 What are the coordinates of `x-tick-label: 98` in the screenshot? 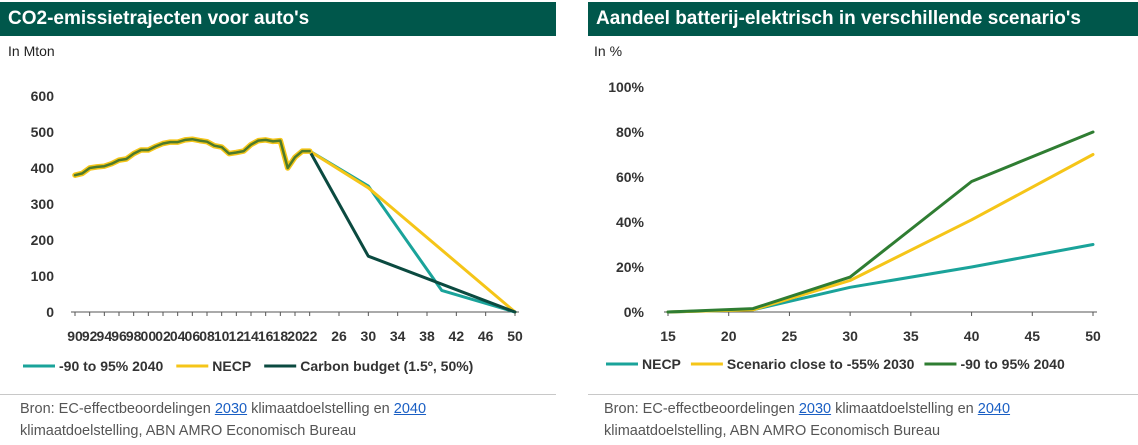 It's located at (134, 336).